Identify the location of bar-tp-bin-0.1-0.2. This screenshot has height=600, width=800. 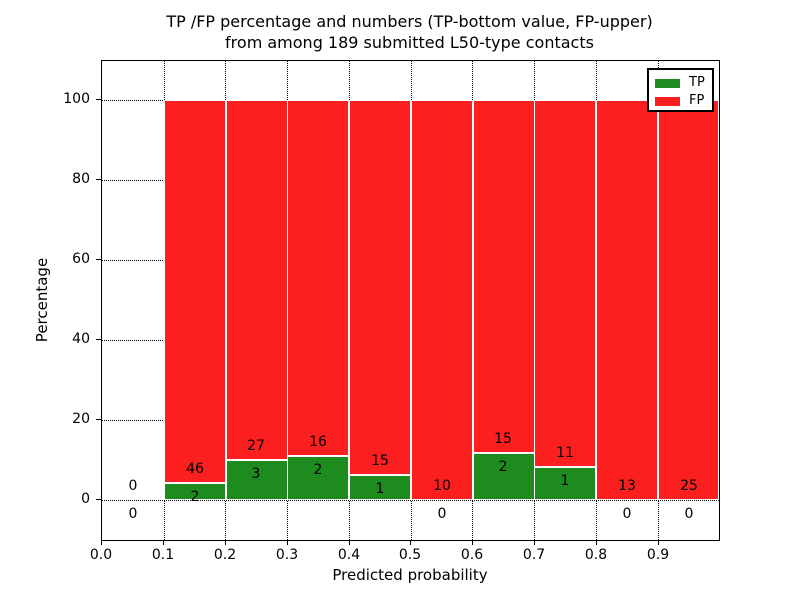
(195, 491).